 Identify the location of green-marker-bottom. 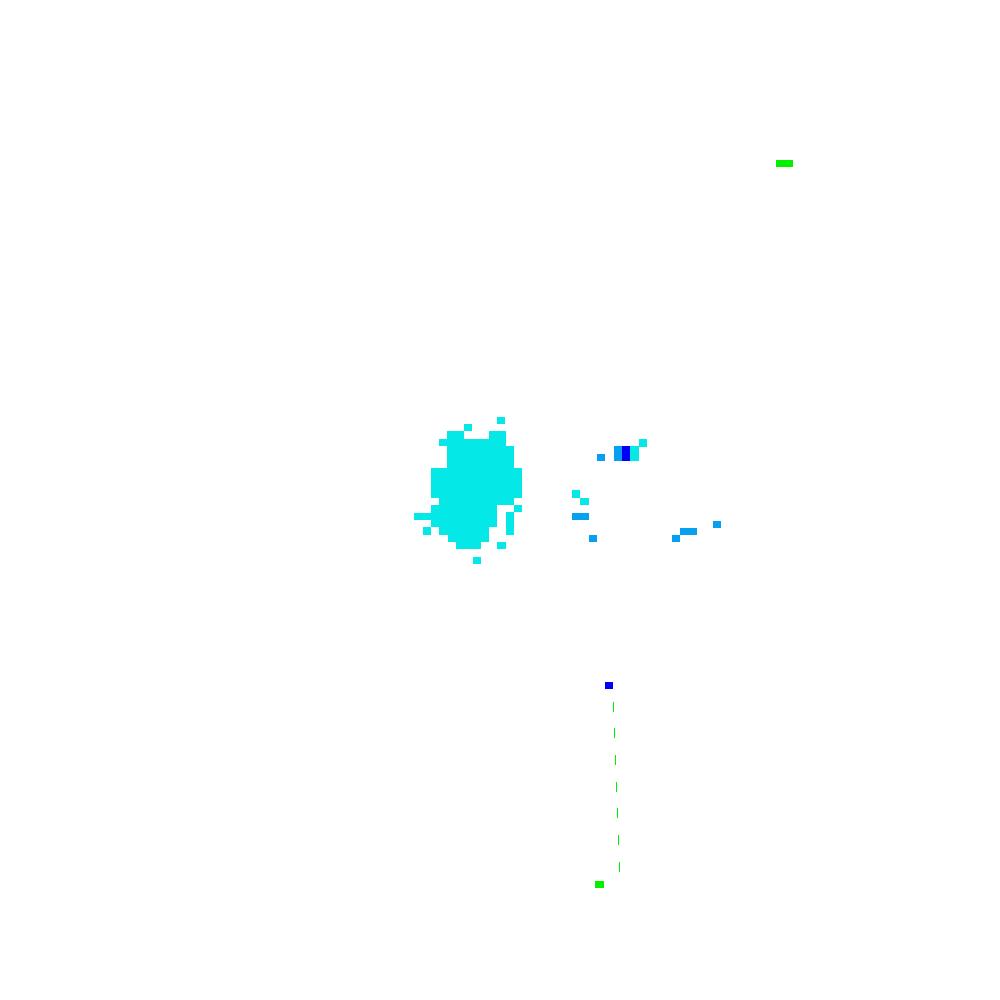
(599, 884).